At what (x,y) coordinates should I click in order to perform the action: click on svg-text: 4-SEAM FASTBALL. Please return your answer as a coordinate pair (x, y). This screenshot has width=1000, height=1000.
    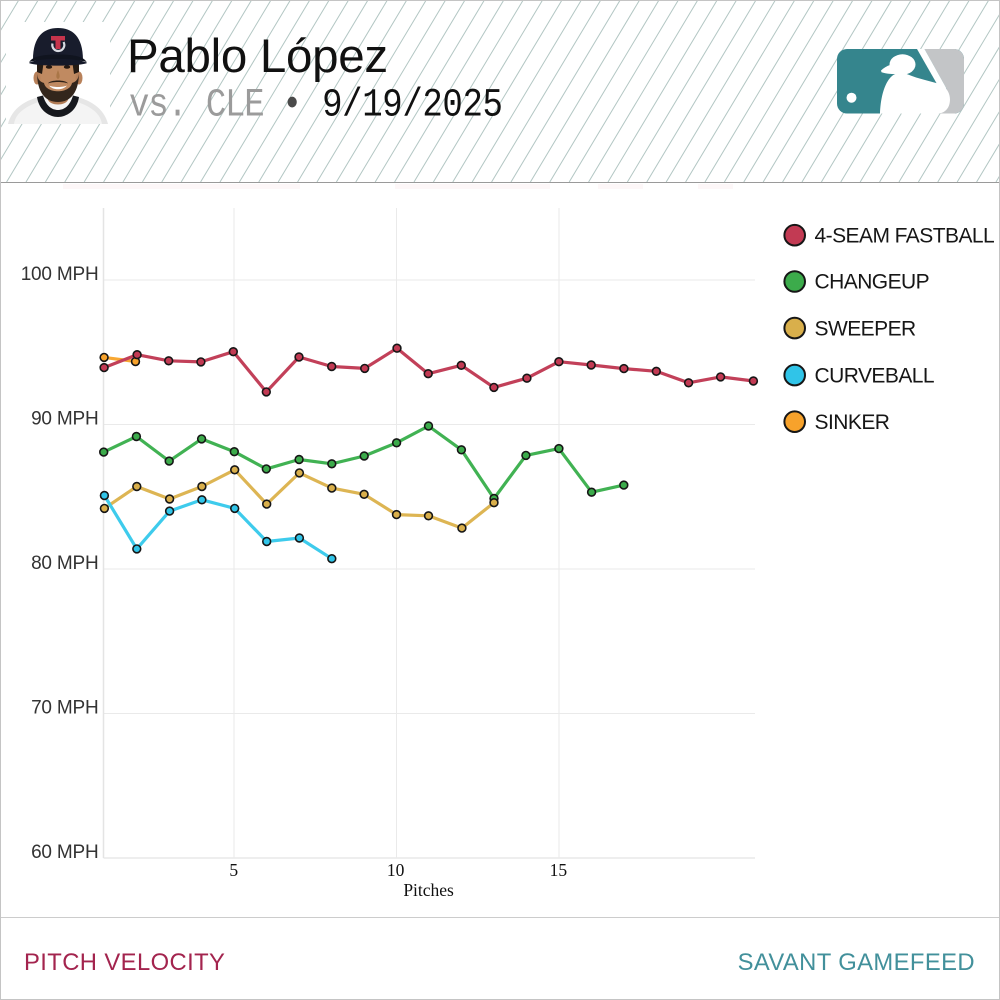
    Looking at the image, I should click on (905, 235).